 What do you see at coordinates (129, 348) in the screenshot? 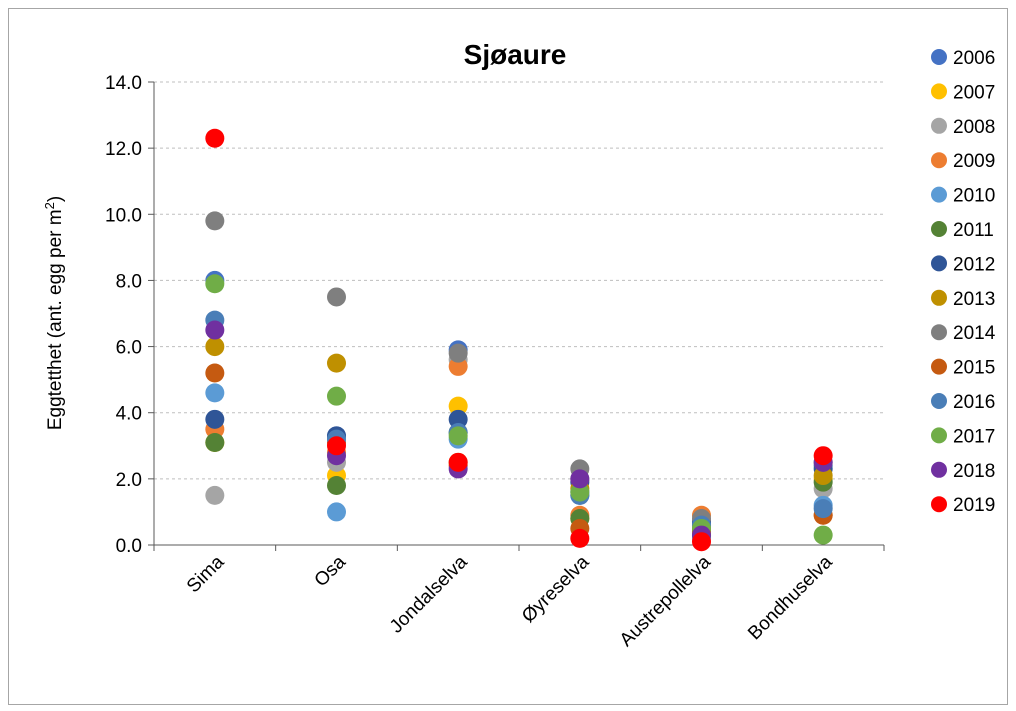
I see `y-tick-label: 6.0` at bounding box center [129, 348].